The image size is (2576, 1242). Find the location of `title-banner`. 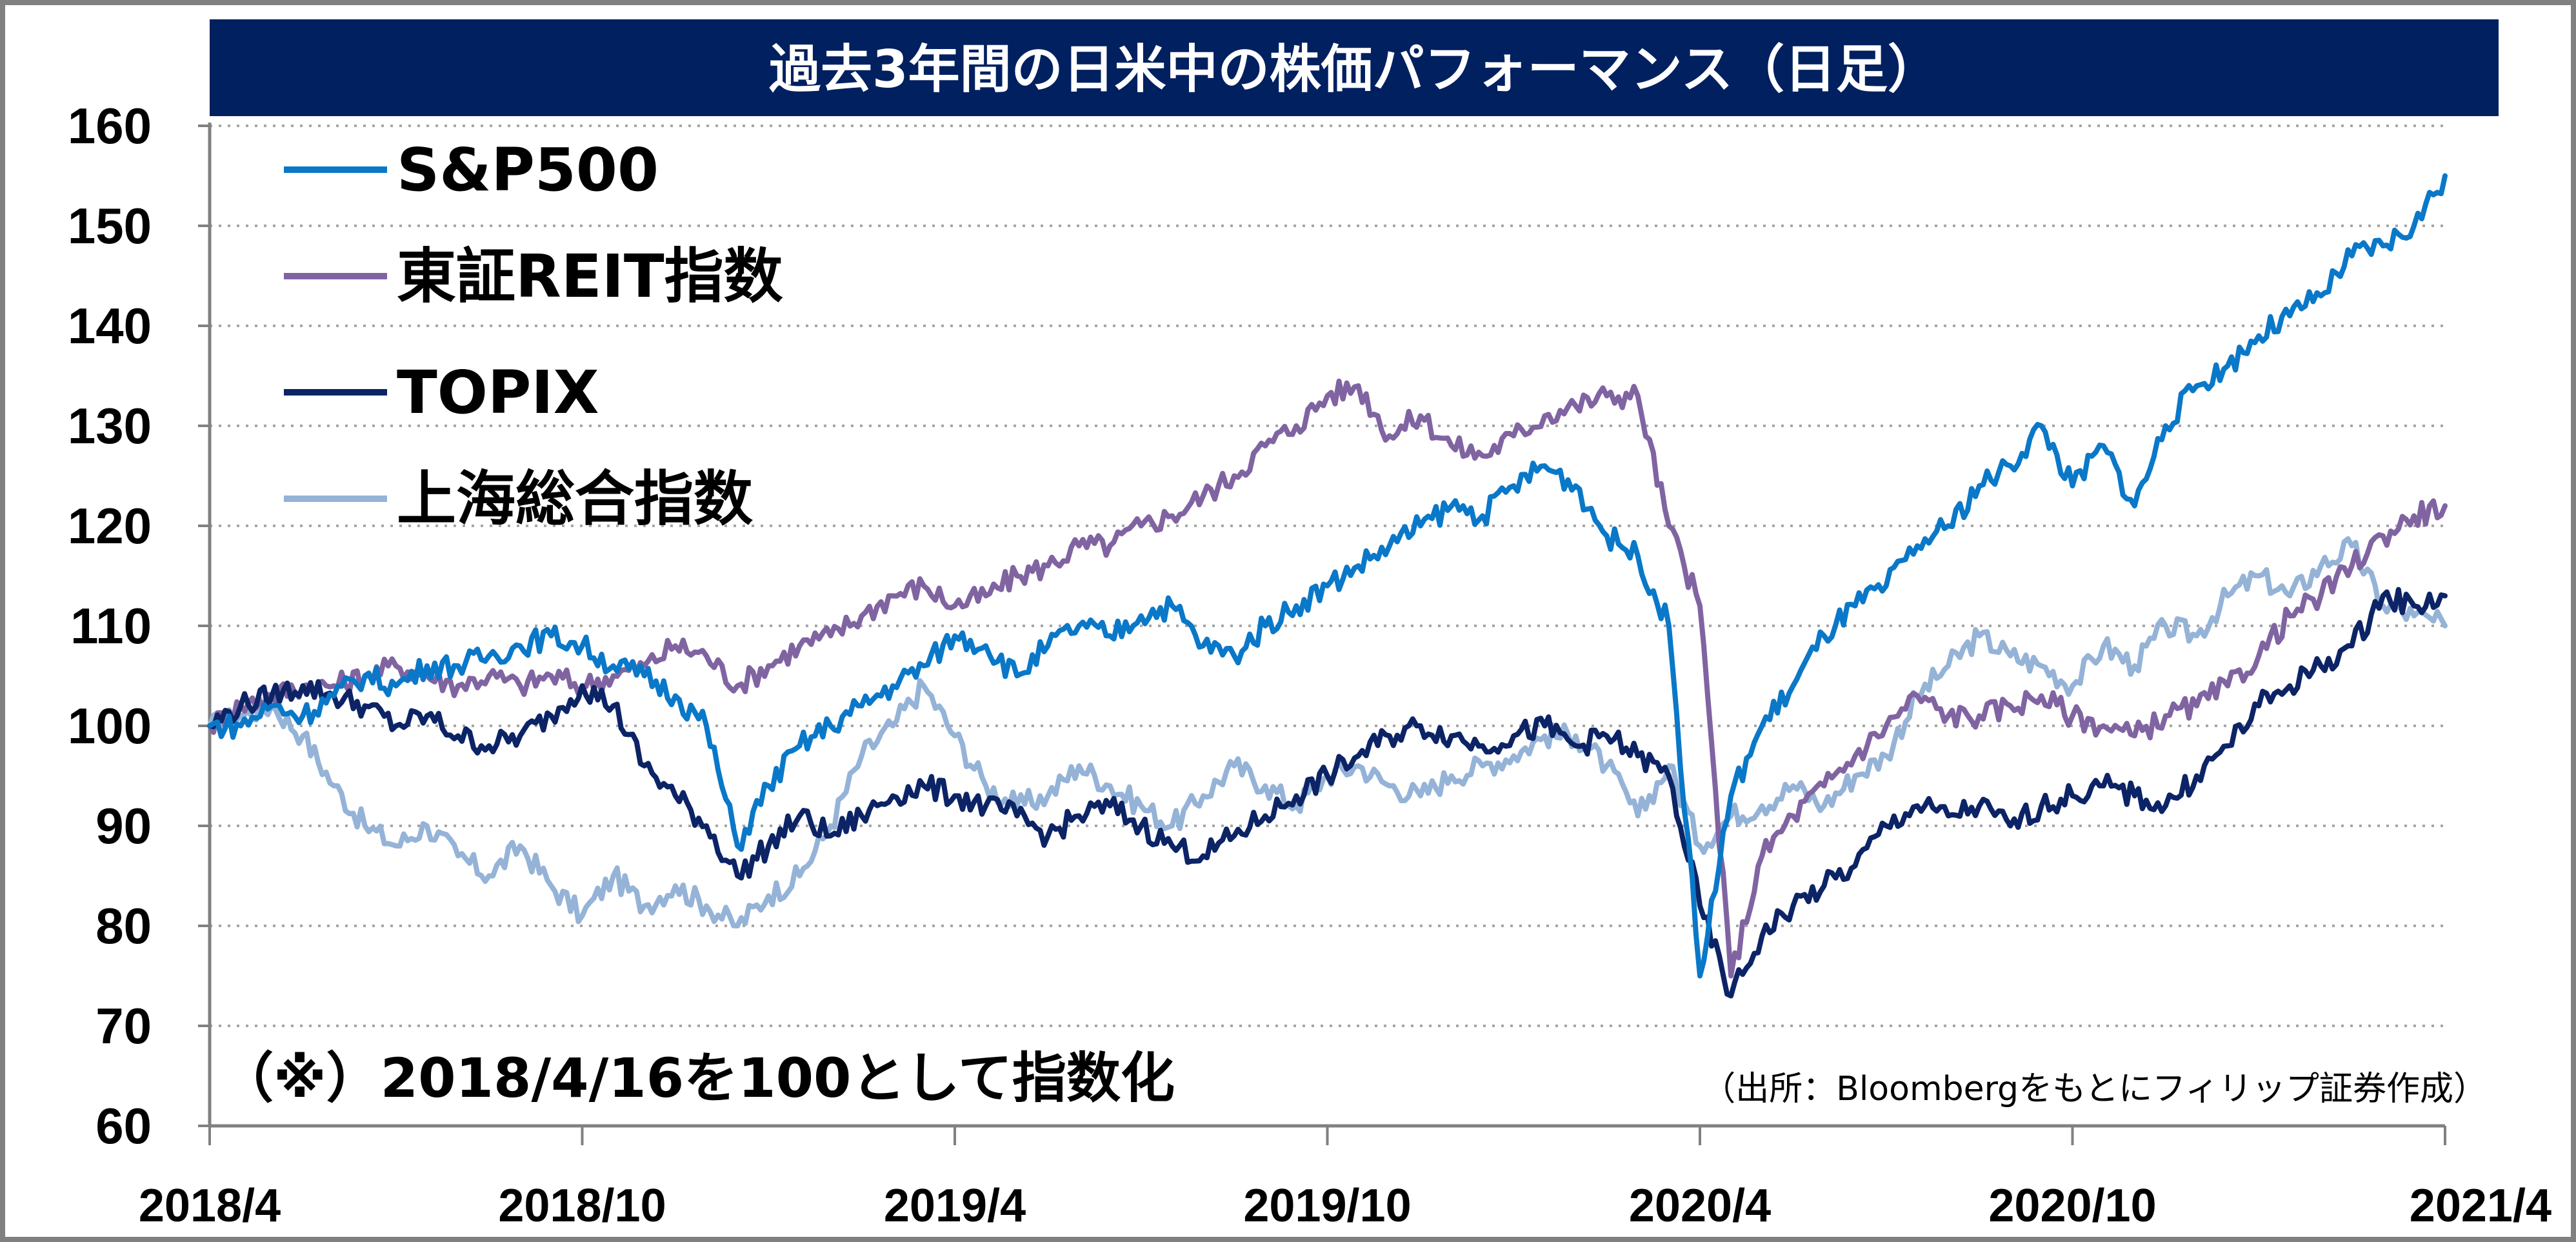

title-banner is located at coordinates (1354, 67).